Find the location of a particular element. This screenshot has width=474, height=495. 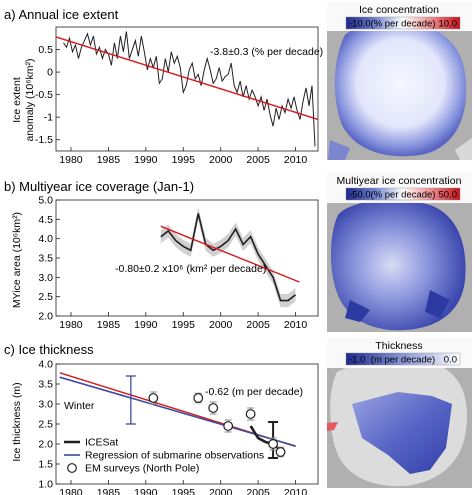

map-b-cb-unit: (% per decade) is located at coordinates (403, 195).